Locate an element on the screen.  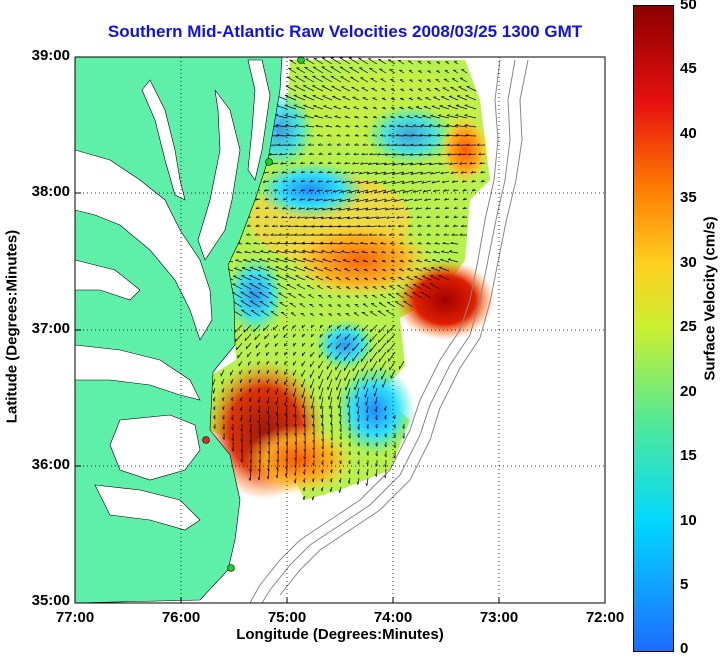
y-tick-label: 36:00 is located at coordinates (50, 464).